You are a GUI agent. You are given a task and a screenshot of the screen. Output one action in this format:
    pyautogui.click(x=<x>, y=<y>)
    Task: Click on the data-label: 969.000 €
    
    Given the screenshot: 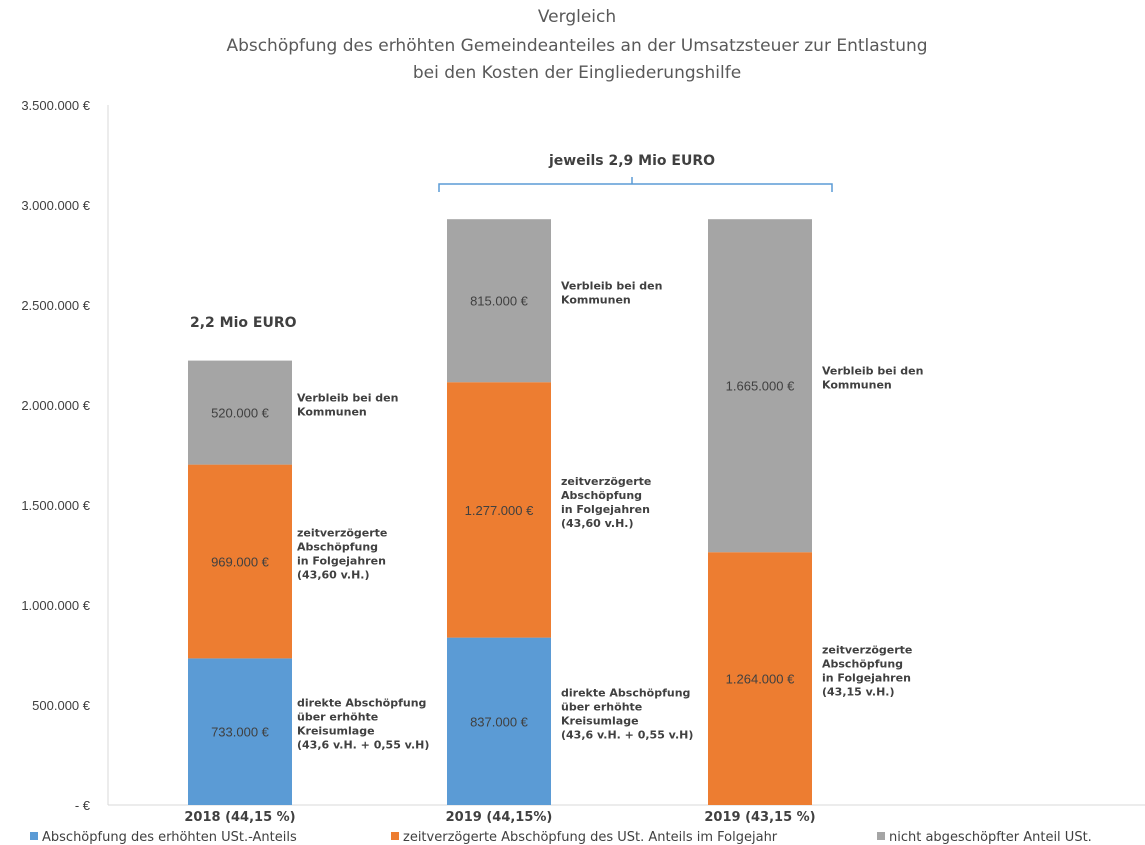 What is the action you would take?
    pyautogui.click(x=240, y=562)
    